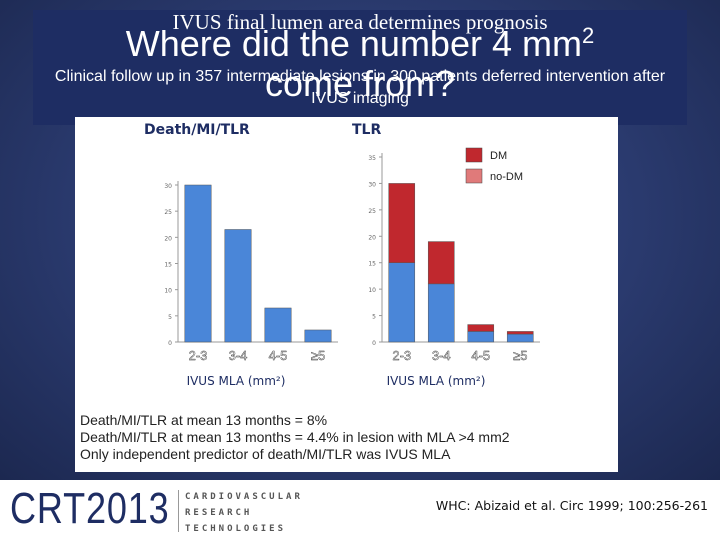 Image resolution: width=720 pixels, height=540 pixels. I want to click on logo-sub-line-2: RESEARCH, so click(219, 513).